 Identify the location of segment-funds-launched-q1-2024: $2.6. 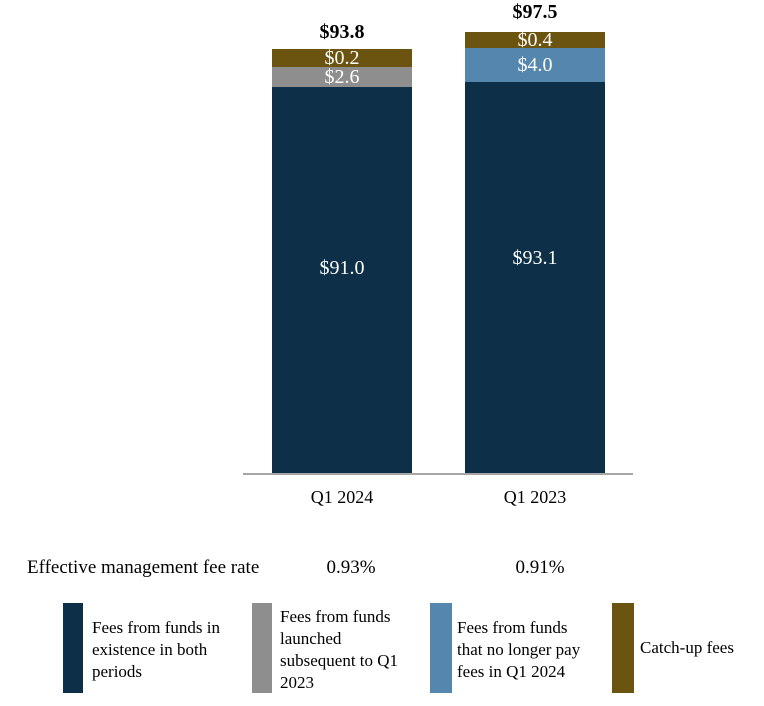
(342, 76).